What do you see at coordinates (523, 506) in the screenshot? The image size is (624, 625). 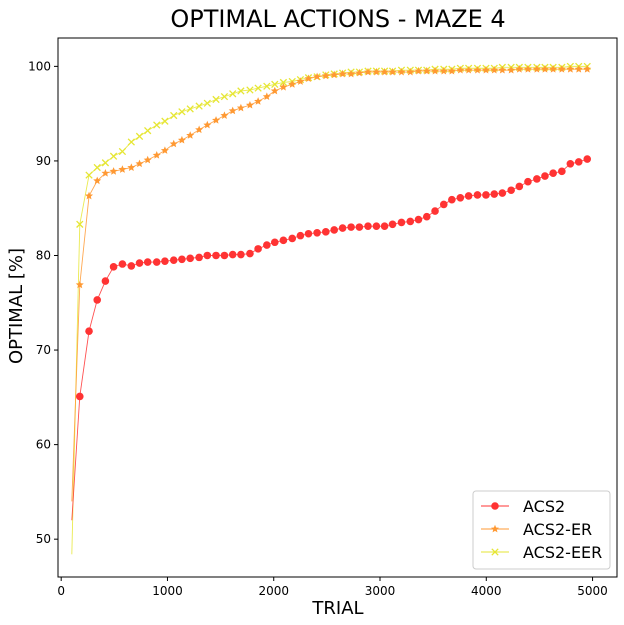 I see `legend-item: ACS2` at bounding box center [523, 506].